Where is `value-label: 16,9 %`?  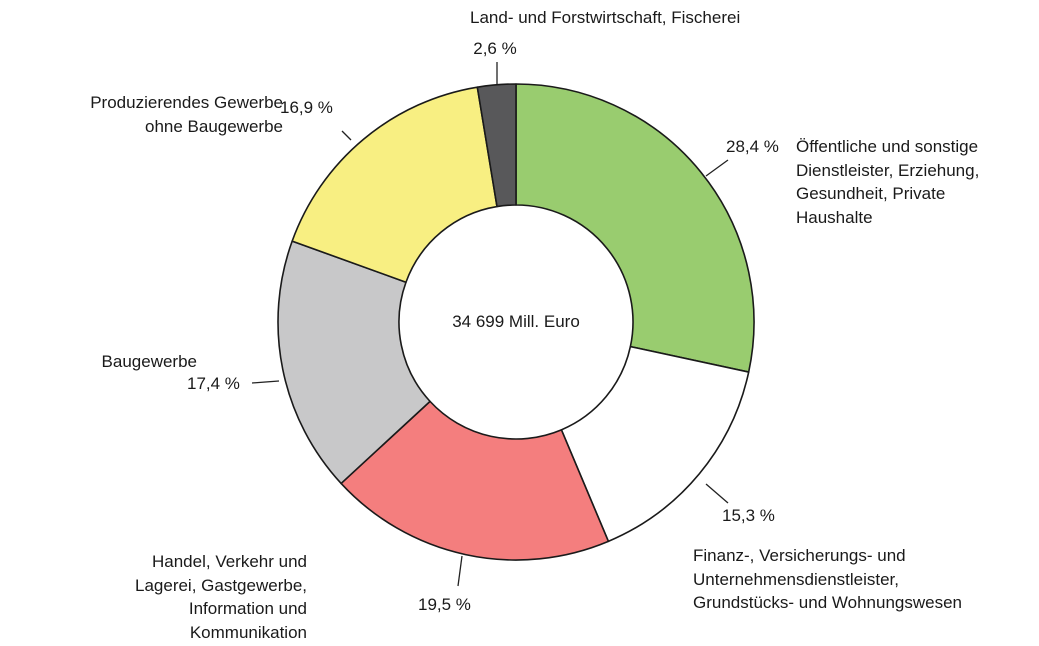
value-label: 16,9 % is located at coordinates (306, 107).